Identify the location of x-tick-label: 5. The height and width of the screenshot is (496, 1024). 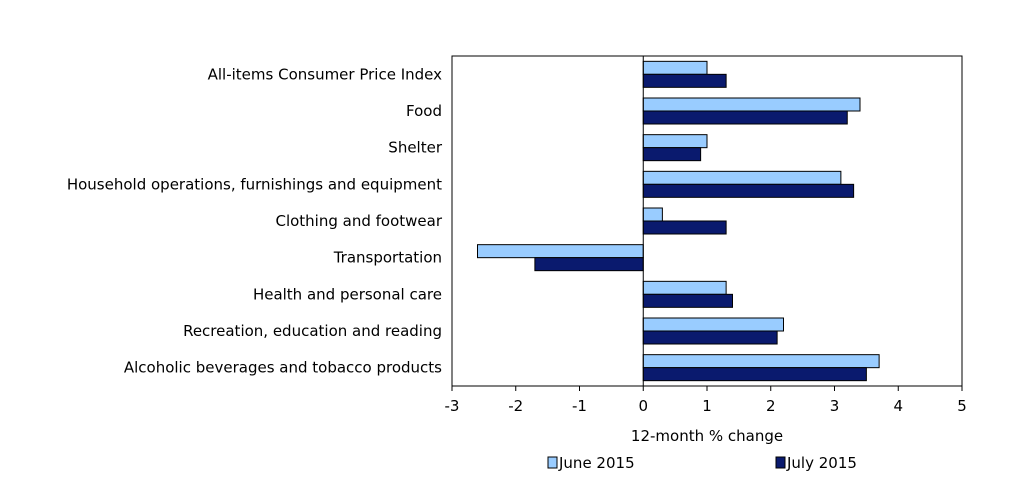
(962, 406).